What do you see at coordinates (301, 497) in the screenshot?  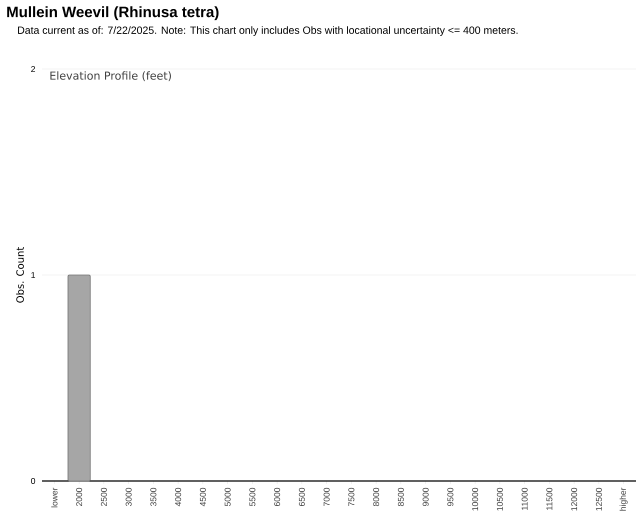 I see `x-tick-label: 6500` at bounding box center [301, 497].